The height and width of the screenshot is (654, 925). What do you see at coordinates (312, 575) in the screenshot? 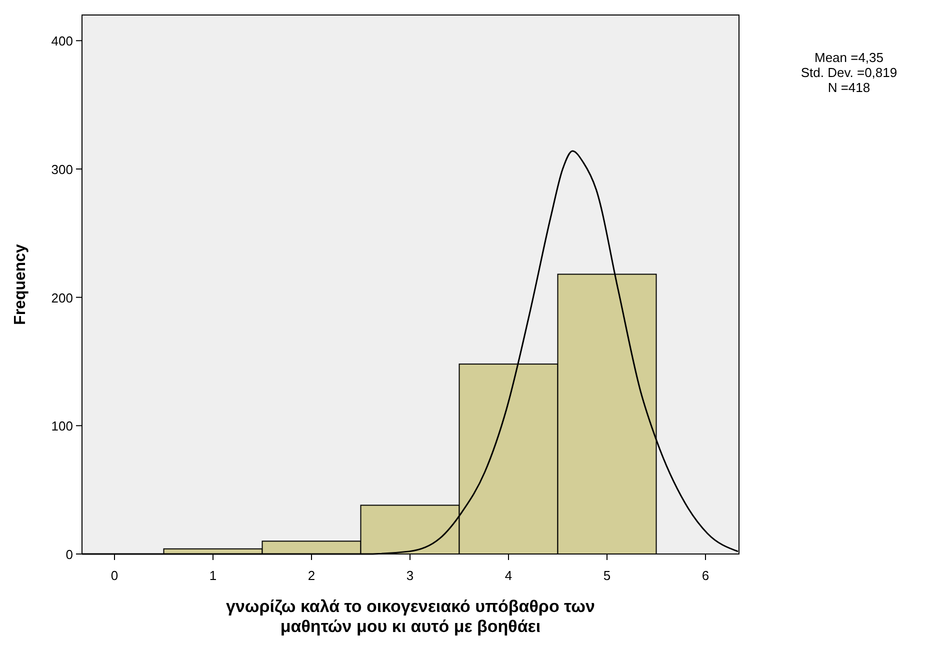
I see `x-tick-label: 2` at bounding box center [312, 575].